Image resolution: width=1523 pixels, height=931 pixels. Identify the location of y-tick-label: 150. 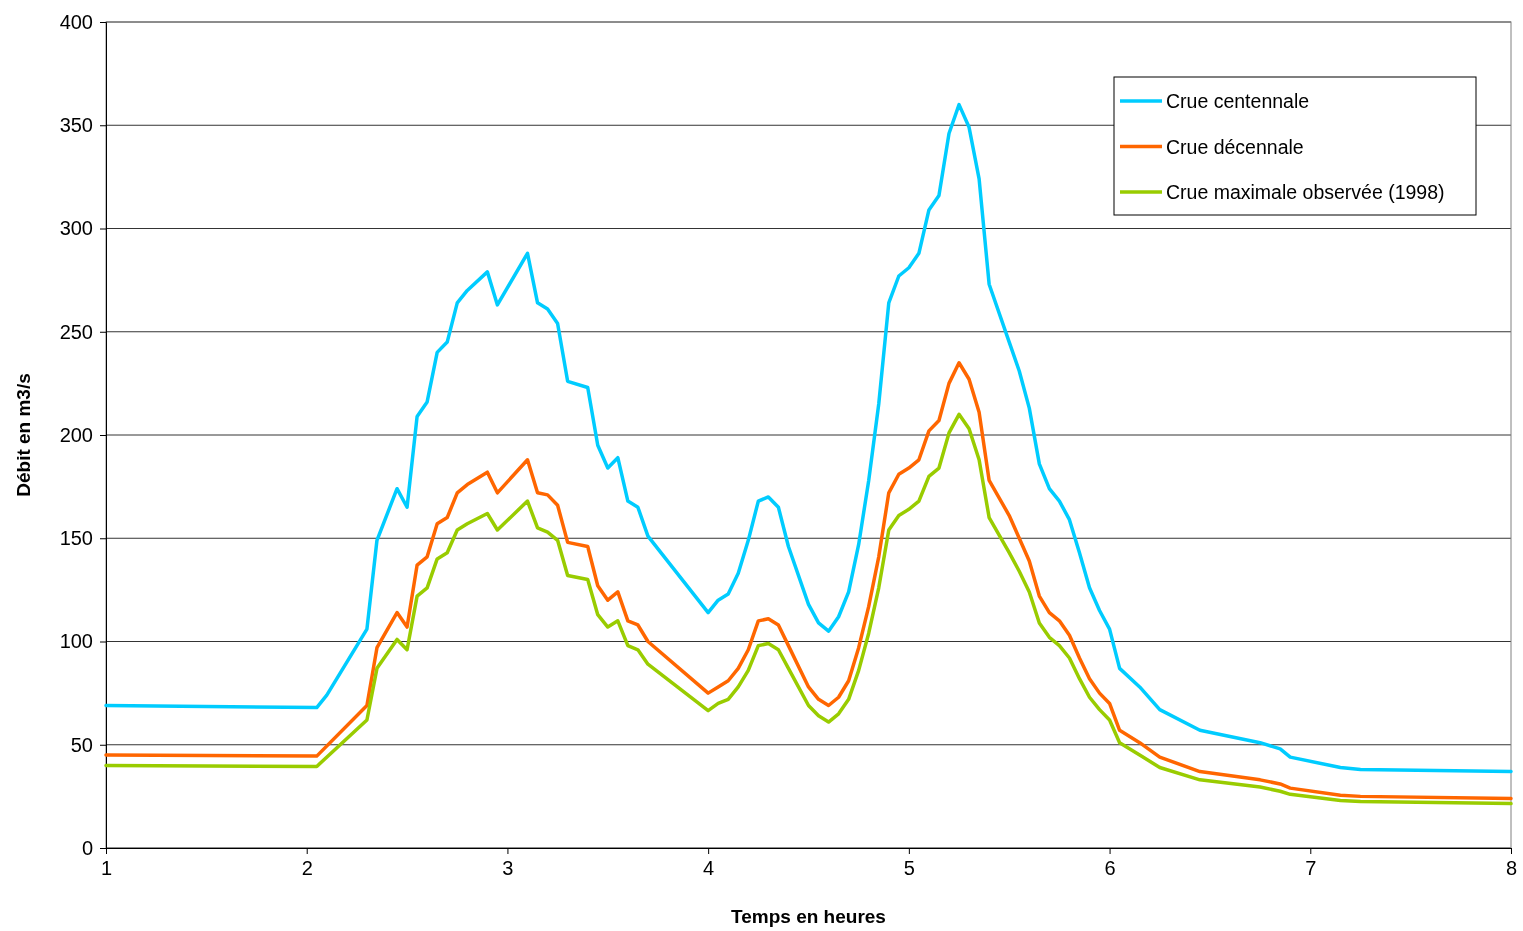
(76, 538).